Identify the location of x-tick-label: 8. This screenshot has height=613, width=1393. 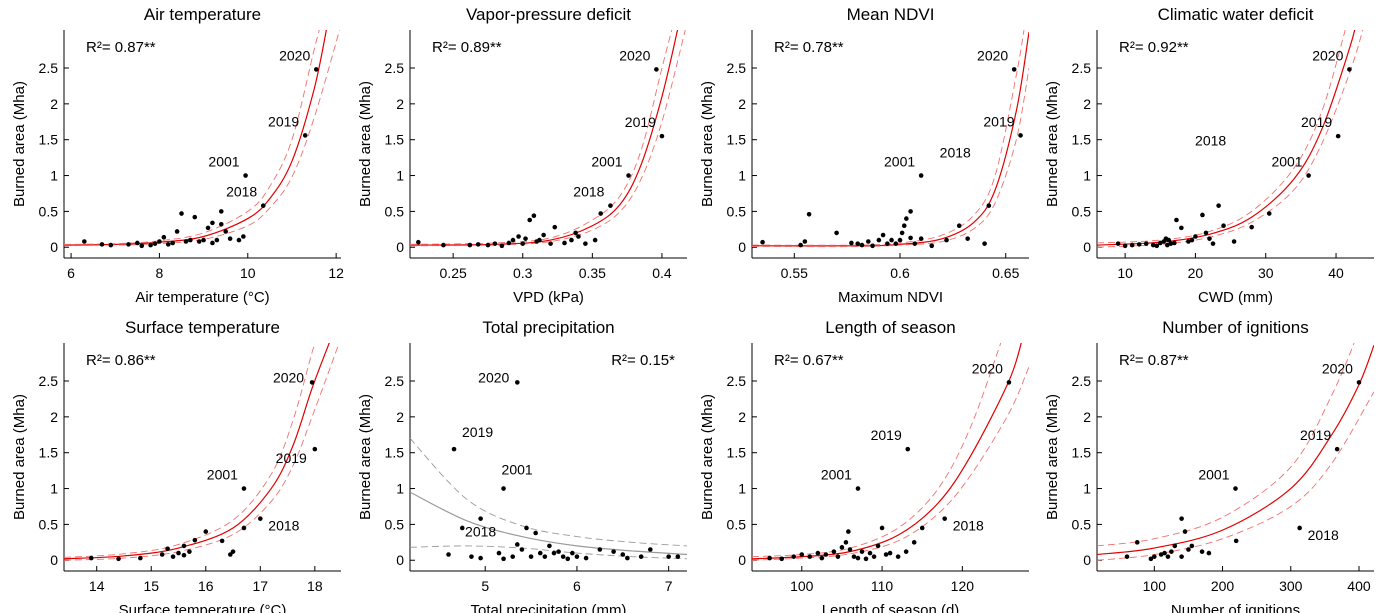
(160, 273).